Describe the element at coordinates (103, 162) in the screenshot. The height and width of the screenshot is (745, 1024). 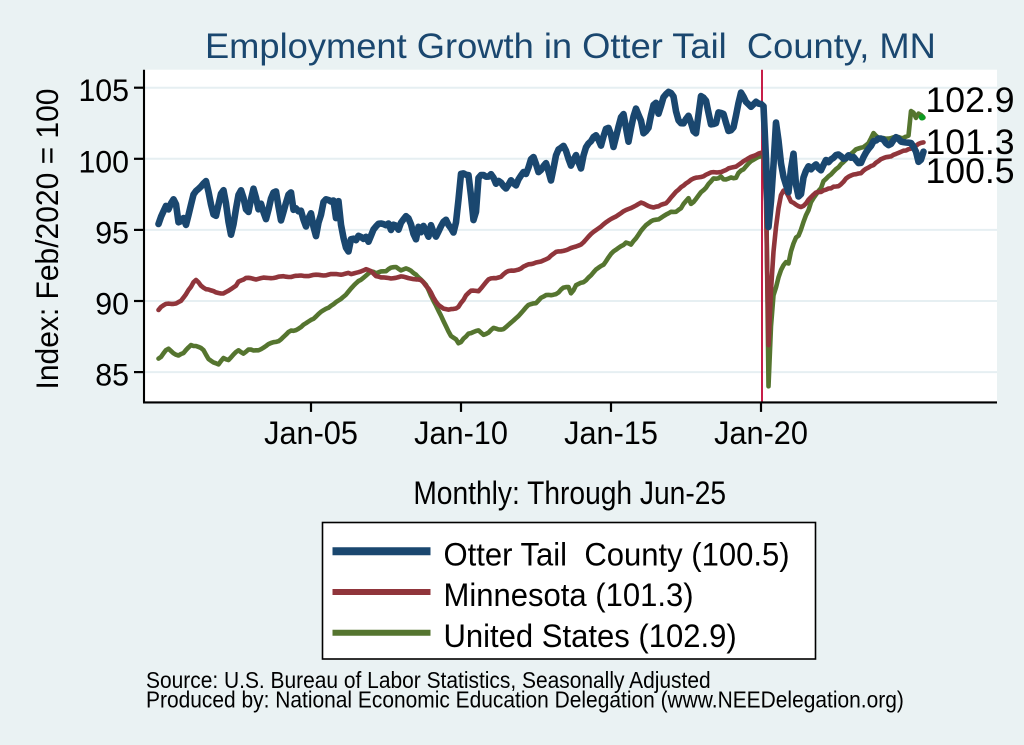
I see `svg-text: 100` at that location.